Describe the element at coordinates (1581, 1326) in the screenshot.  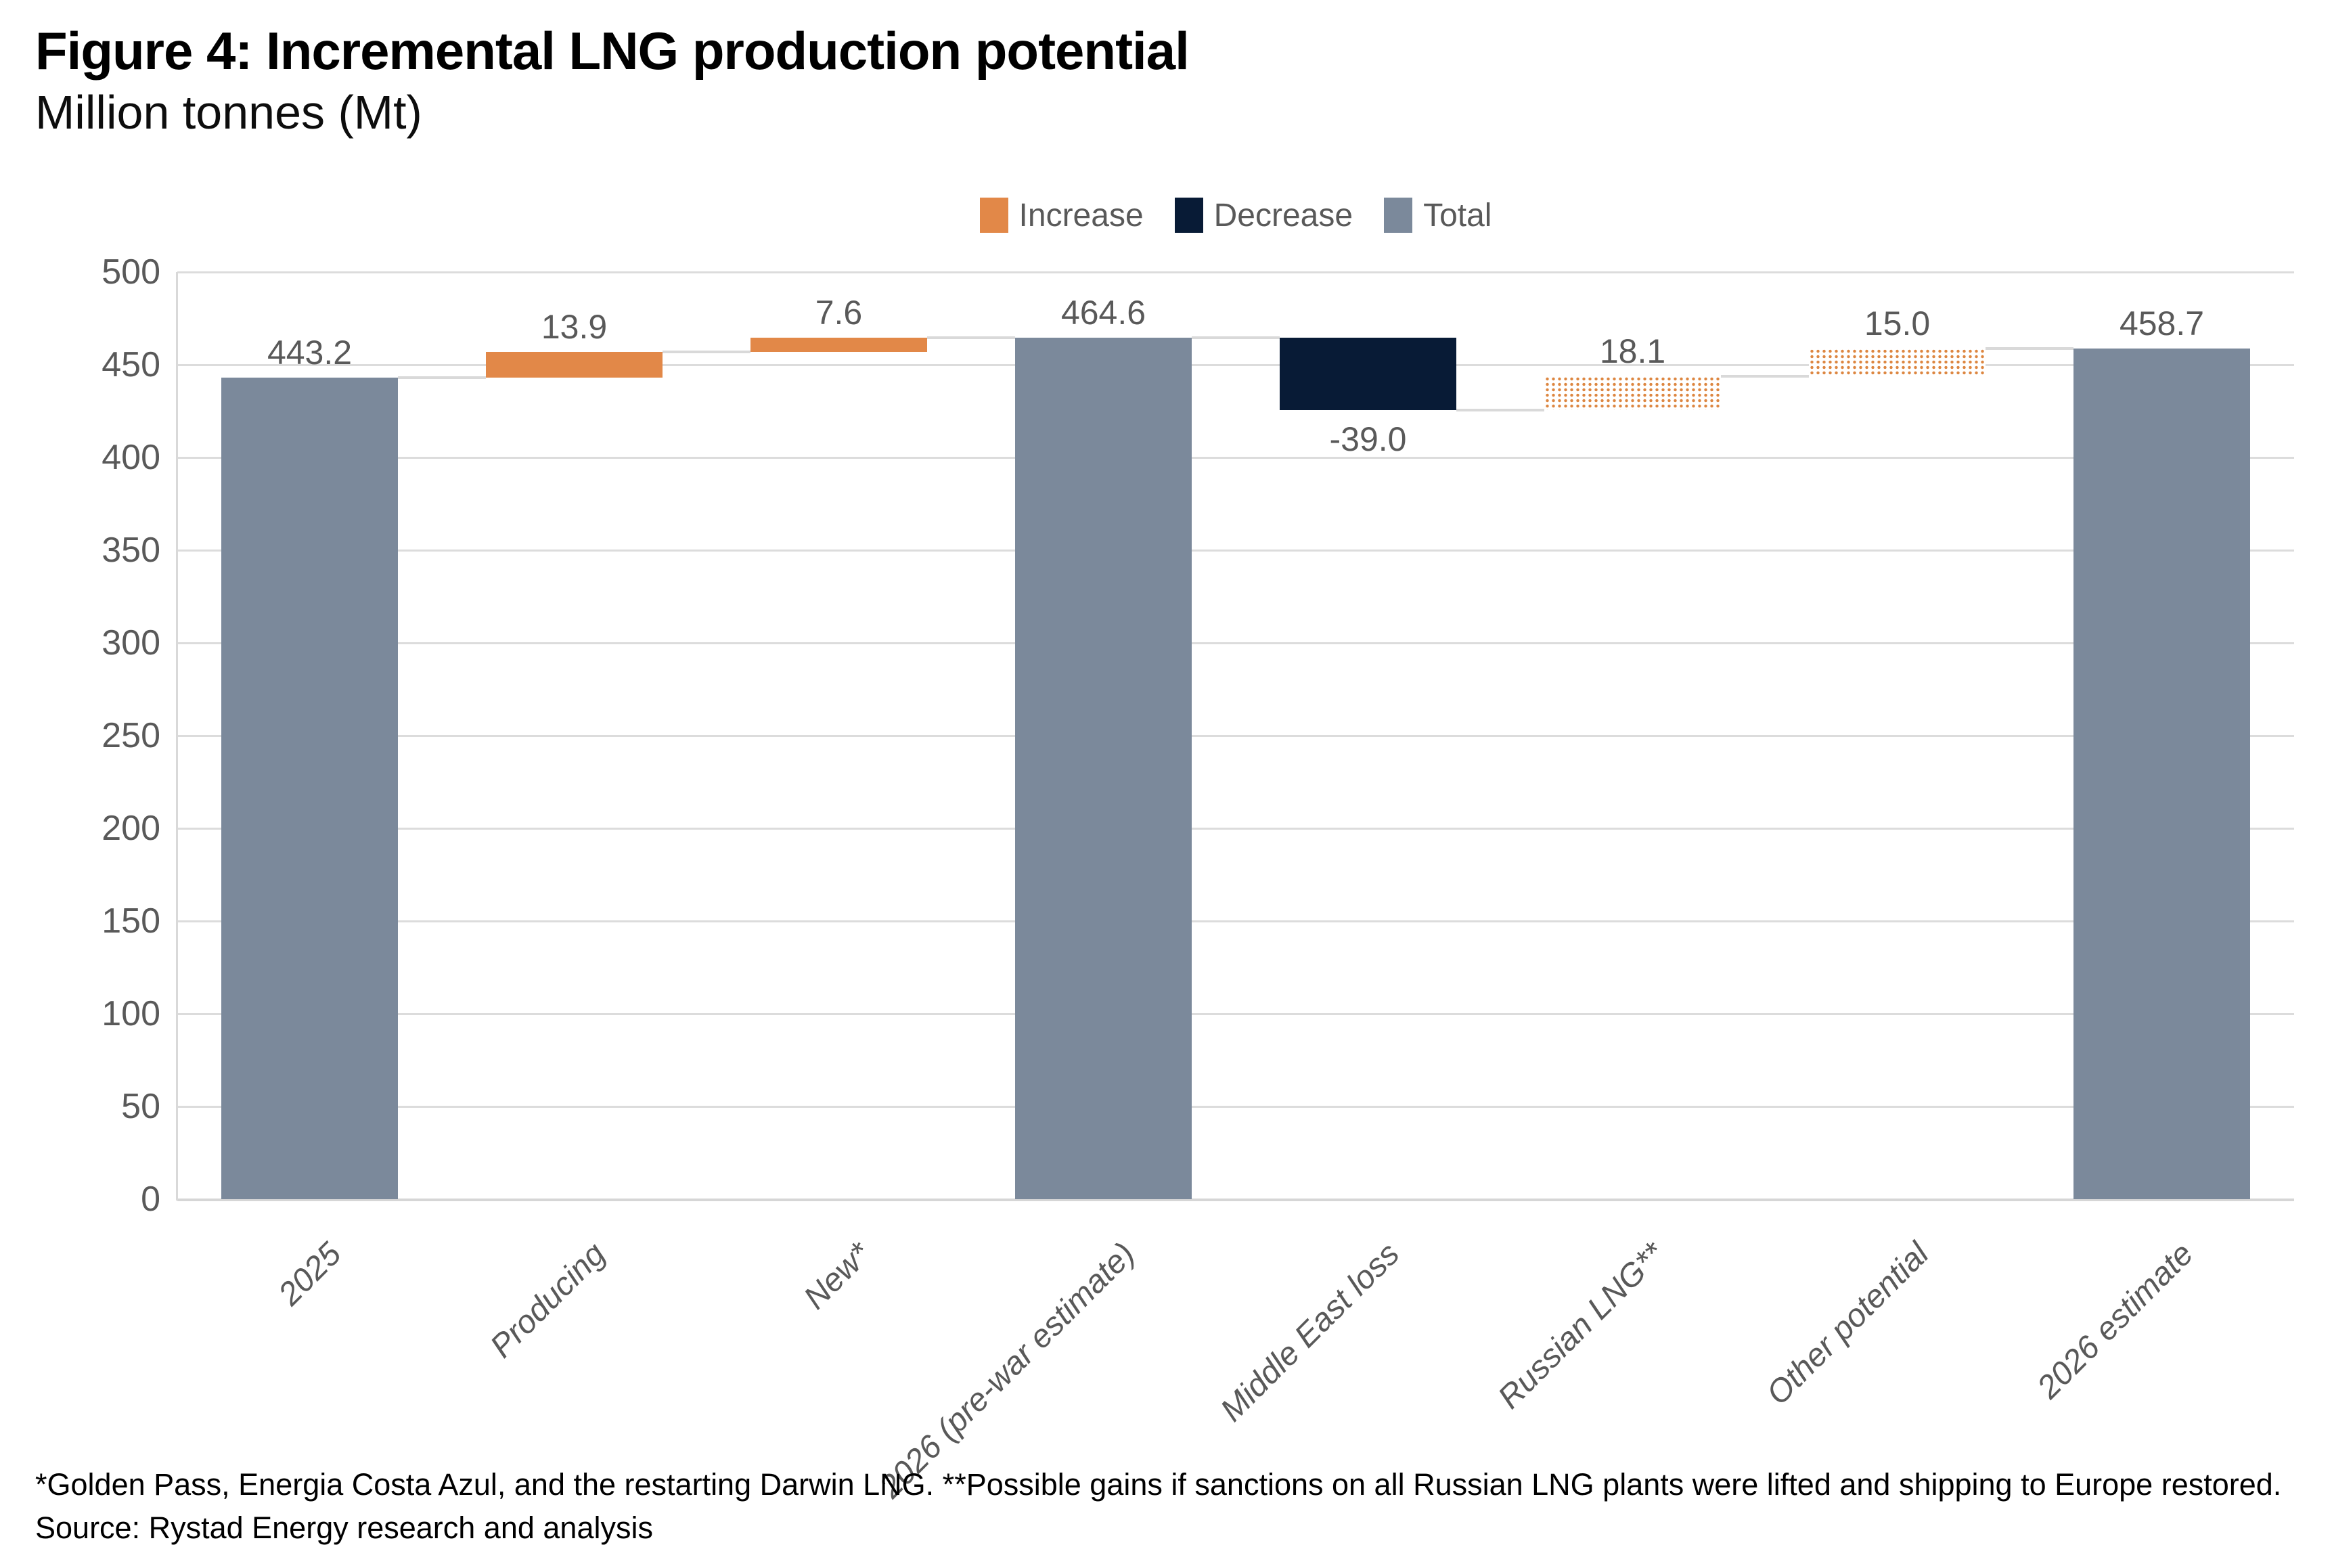
I see `x-axis-label-6: Russian LNG**` at that location.